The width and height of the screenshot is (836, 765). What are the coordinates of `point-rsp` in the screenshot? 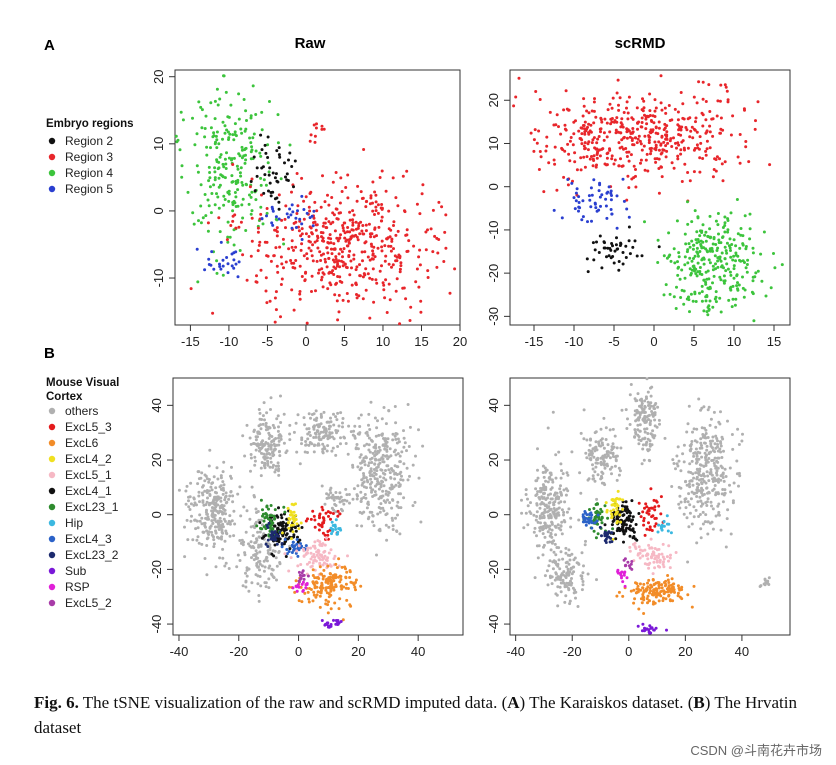 It's located at (298, 585).